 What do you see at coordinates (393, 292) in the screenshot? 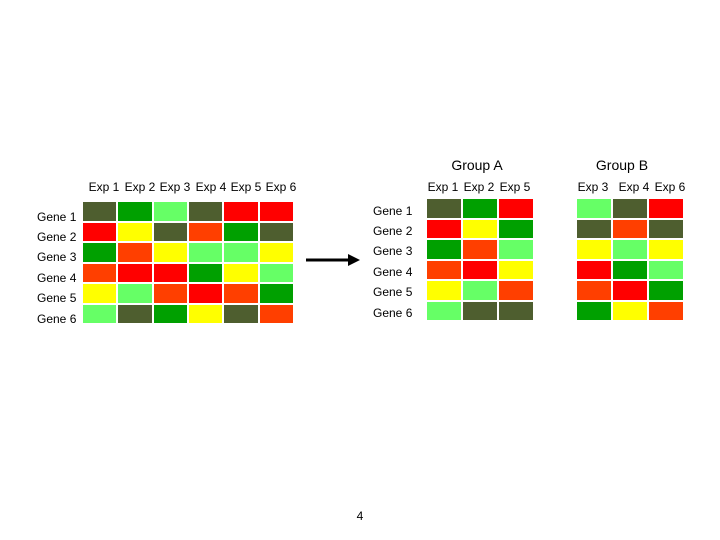
I see `group-a-row-label: Gene 5` at bounding box center [393, 292].